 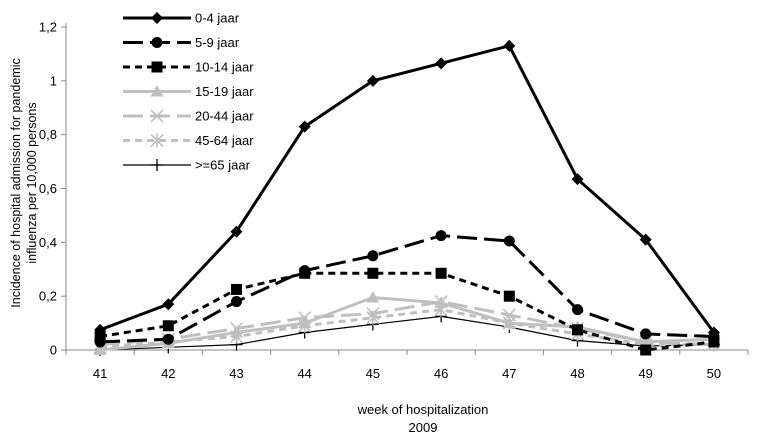 What do you see at coordinates (48, 27) in the screenshot?
I see `y-tick-label: 1,2` at bounding box center [48, 27].